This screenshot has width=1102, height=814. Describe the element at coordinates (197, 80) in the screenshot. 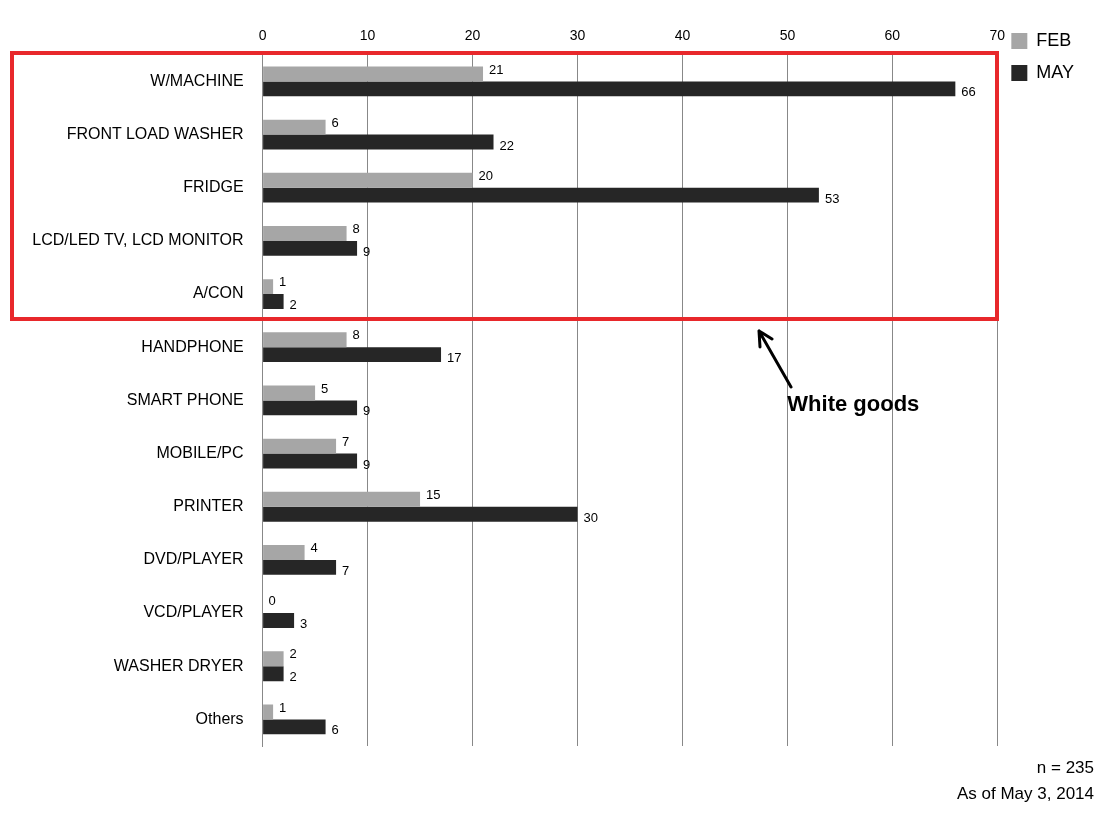

I see `y-tick-label: W/MACHINE` at that location.